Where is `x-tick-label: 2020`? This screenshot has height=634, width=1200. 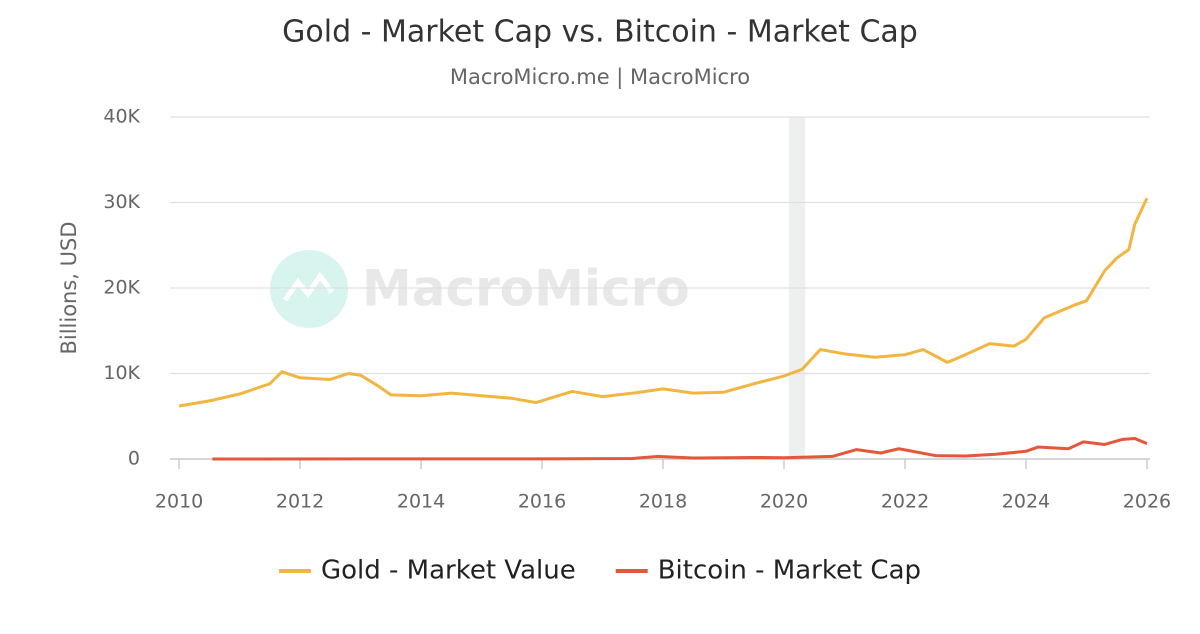
x-tick-label: 2020 is located at coordinates (784, 502).